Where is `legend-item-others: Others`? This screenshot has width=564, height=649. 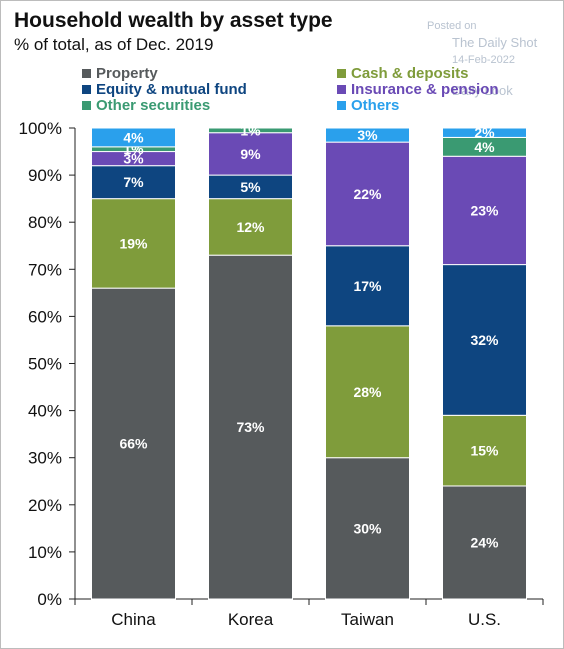 legend-item-others: Others is located at coordinates (368, 105).